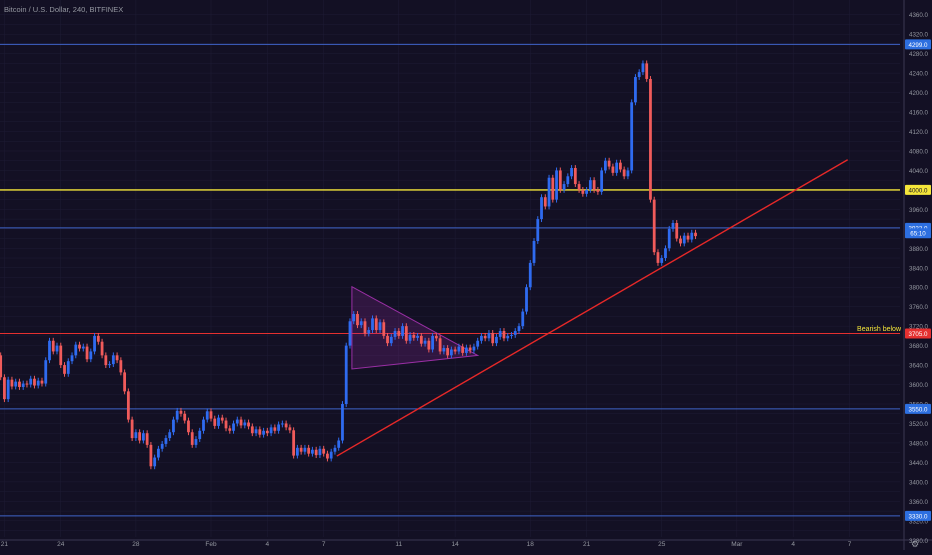 The height and width of the screenshot is (555, 932). What do you see at coordinates (63, 9) in the screenshot?
I see `chart-title: Bitcoin / U.S. Dollar, 240, BITFINEX` at bounding box center [63, 9].